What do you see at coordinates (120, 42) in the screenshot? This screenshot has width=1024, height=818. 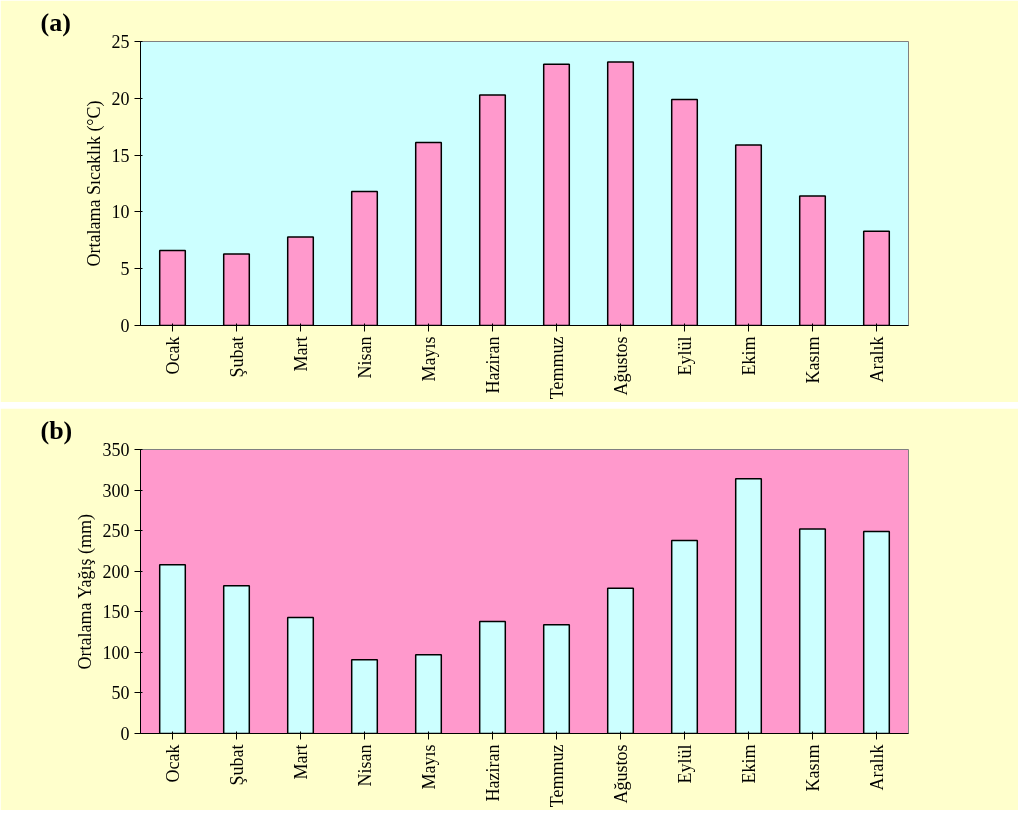 I see `y-tick-label: 25` at bounding box center [120, 42].